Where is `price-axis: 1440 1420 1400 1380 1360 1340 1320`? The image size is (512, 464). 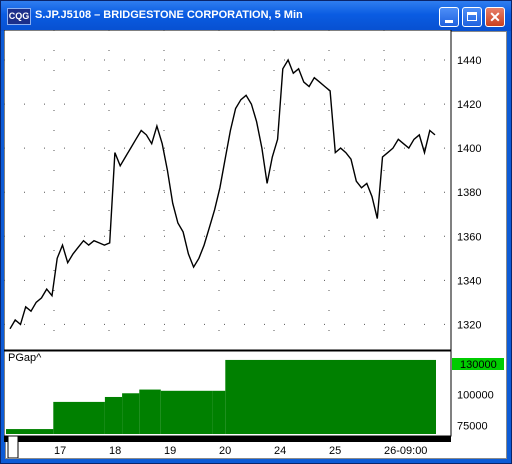 price-axis: 1440 1420 1400 1380 1360 1340 1320 is located at coordinates (469, 193).